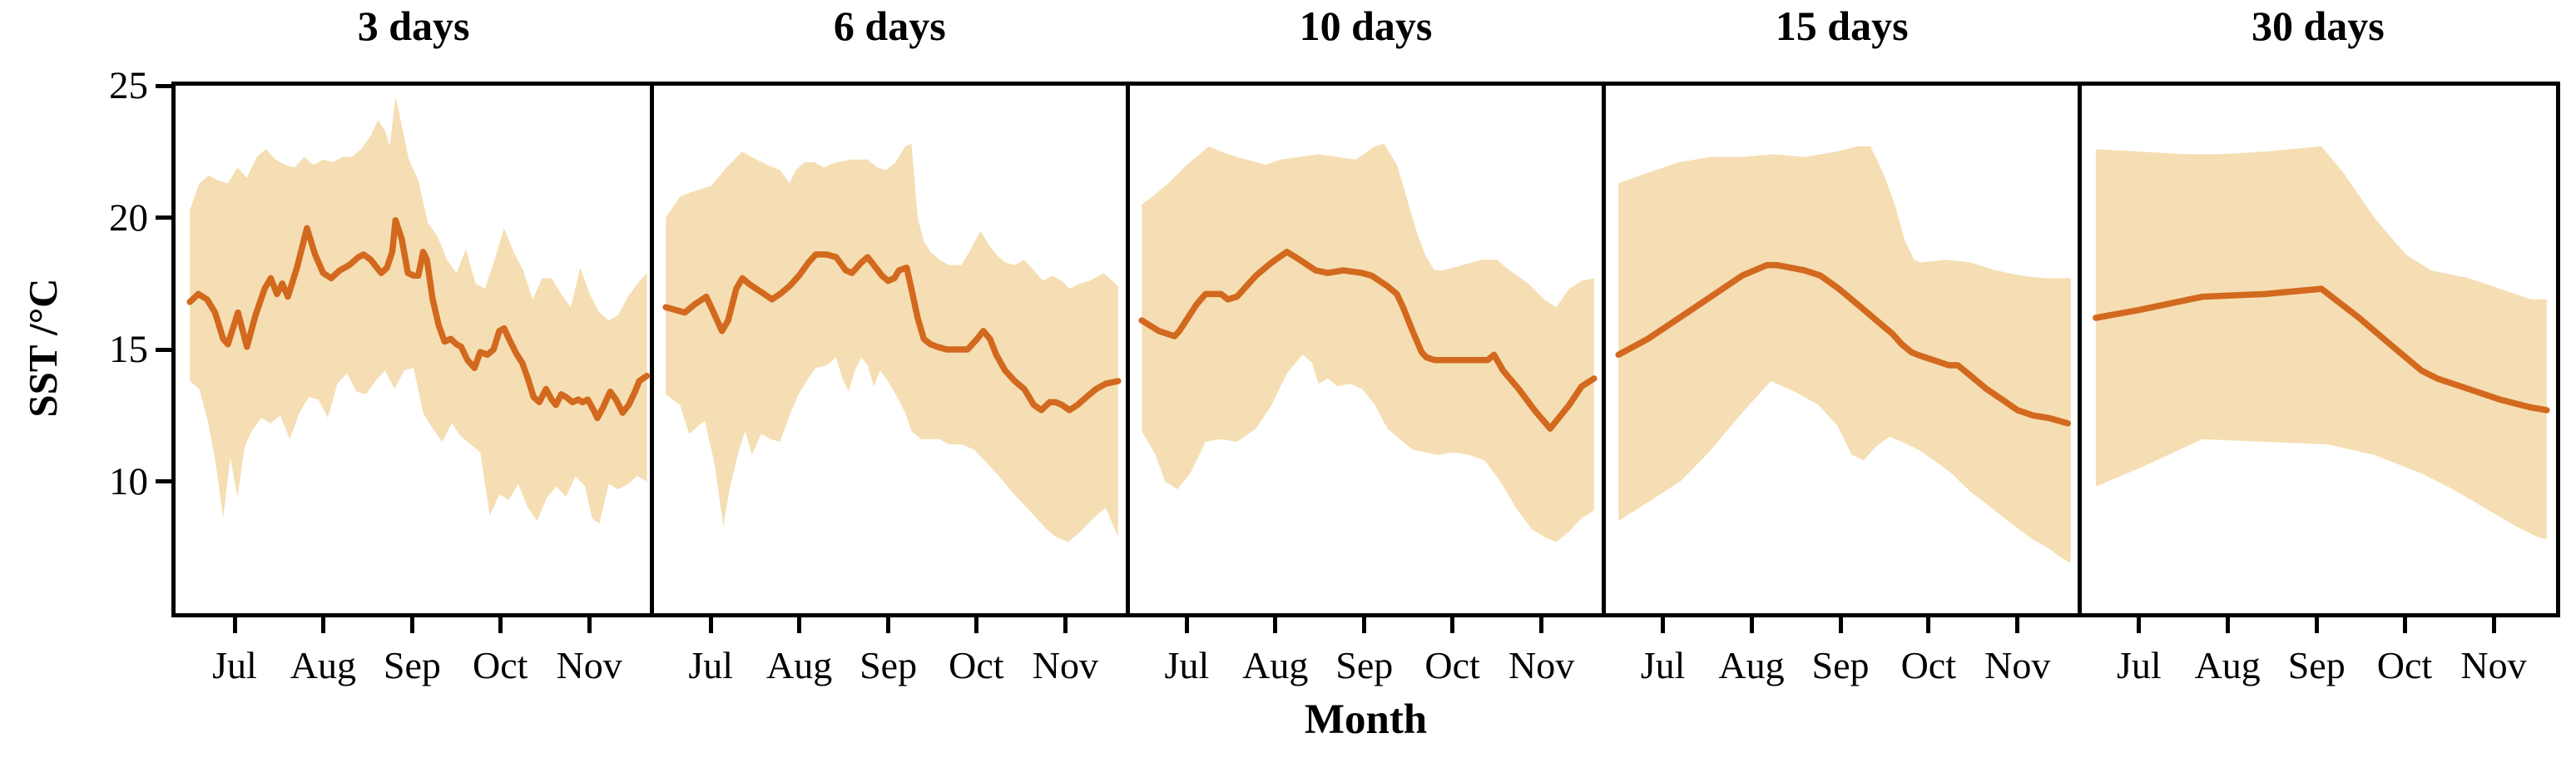 This screenshot has width=2576, height=758. Describe the element at coordinates (128, 349) in the screenshot. I see `y-tick-label-15: 15` at that location.